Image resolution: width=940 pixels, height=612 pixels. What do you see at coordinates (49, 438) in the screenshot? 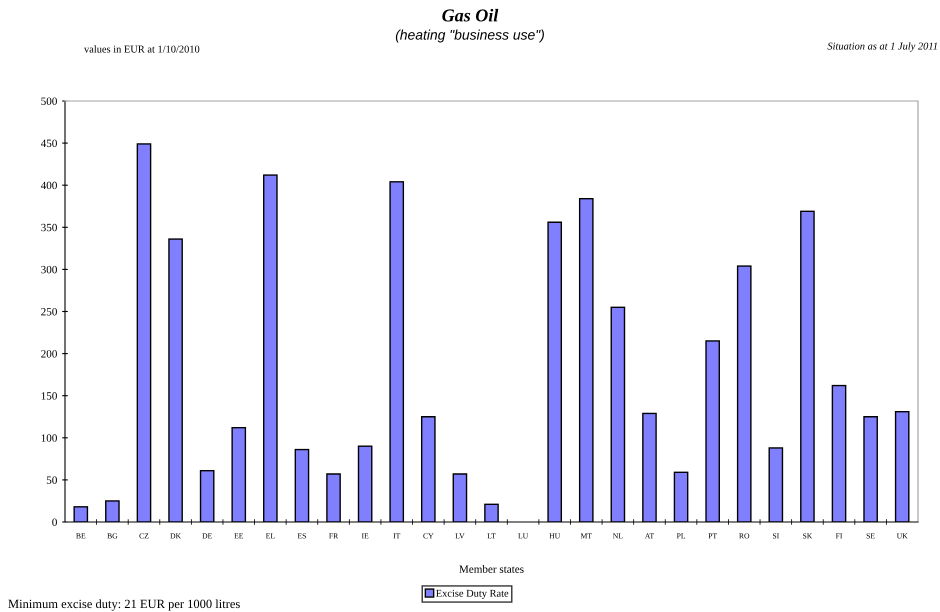
I see `y-tick-label: 100` at bounding box center [49, 438].